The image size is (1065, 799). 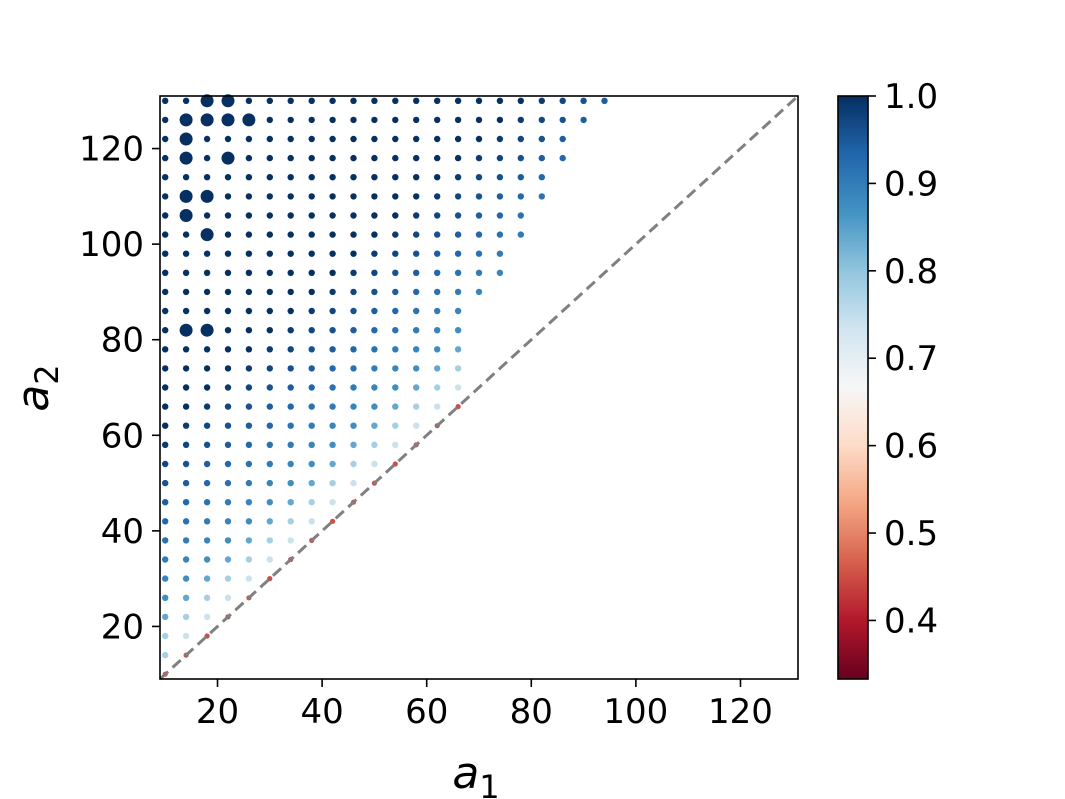 What do you see at coordinates (903, 359) in the screenshot?
I see `colorbar-ticks: 0.4 0.5 0.6 0.7 0.8 0.9 1.0` at bounding box center [903, 359].